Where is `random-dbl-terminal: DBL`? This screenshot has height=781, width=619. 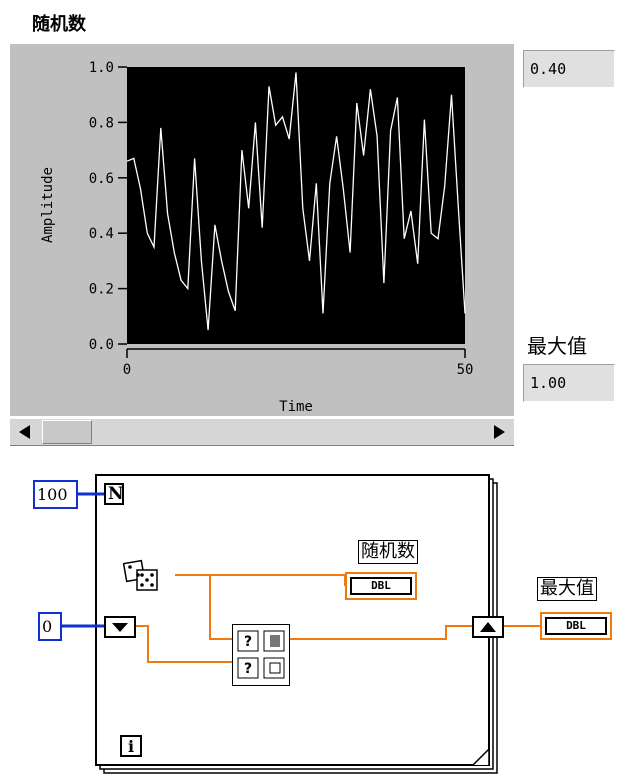
random-dbl-terminal: DBL is located at coordinates (381, 586).